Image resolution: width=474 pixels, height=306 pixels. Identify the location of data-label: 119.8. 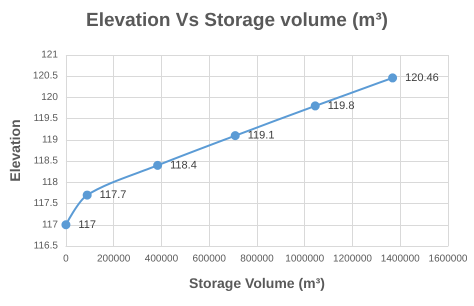
(341, 106).